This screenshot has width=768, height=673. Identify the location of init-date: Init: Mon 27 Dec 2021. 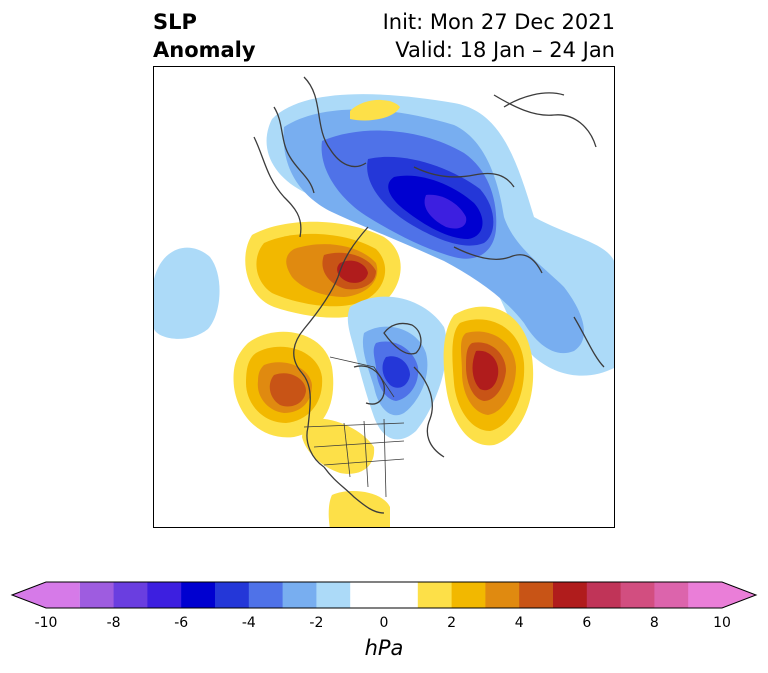
(498, 22).